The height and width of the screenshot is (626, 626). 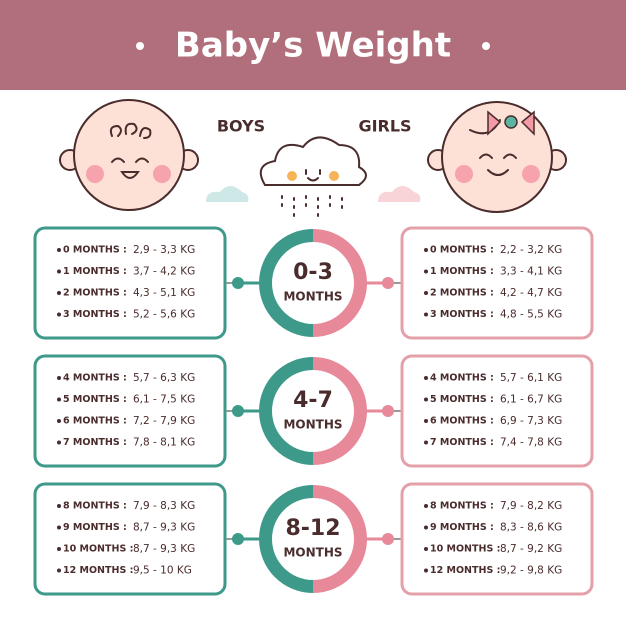 I want to click on range-label: 4-7, so click(x=313, y=400).